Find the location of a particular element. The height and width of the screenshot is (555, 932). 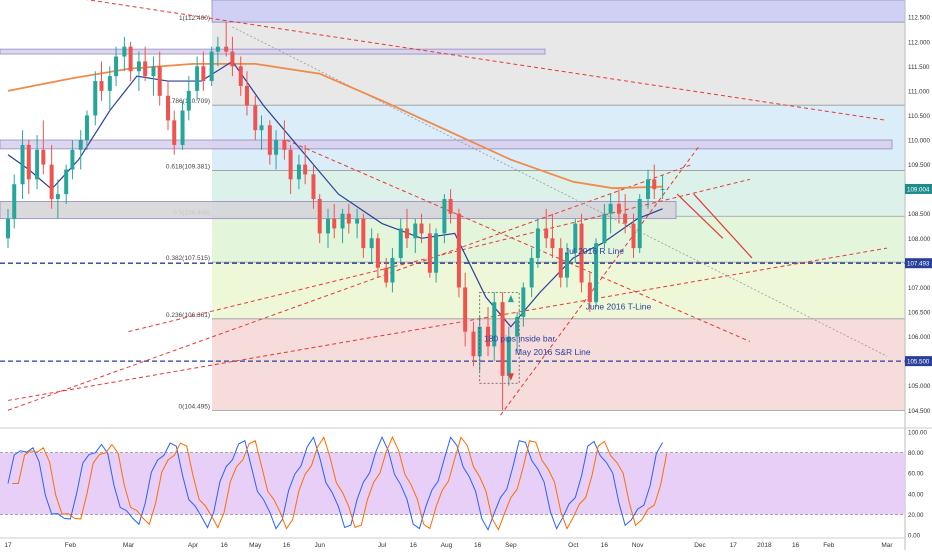

date-tick-label: Feb is located at coordinates (71, 545).